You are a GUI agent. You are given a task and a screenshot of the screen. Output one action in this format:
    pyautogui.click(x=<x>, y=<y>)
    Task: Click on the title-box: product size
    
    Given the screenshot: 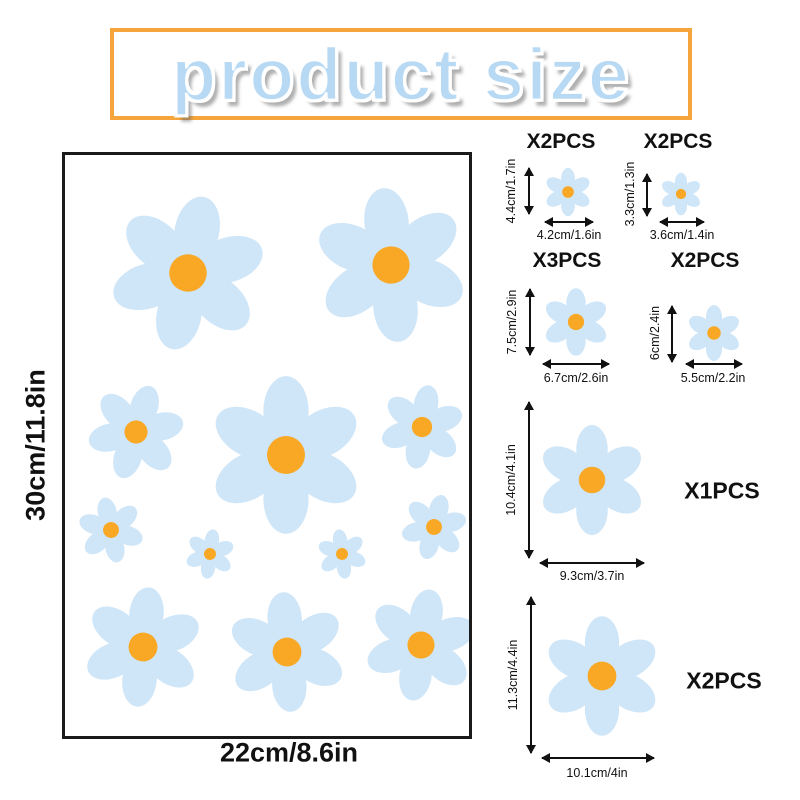 What is the action you would take?
    pyautogui.click(x=401, y=74)
    